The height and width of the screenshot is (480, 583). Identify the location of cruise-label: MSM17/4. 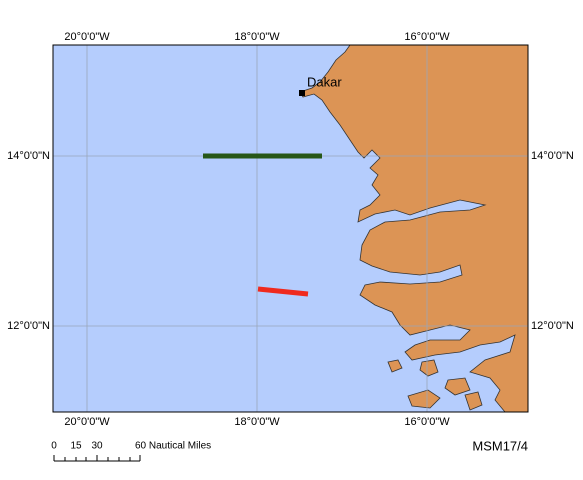
(500, 445).